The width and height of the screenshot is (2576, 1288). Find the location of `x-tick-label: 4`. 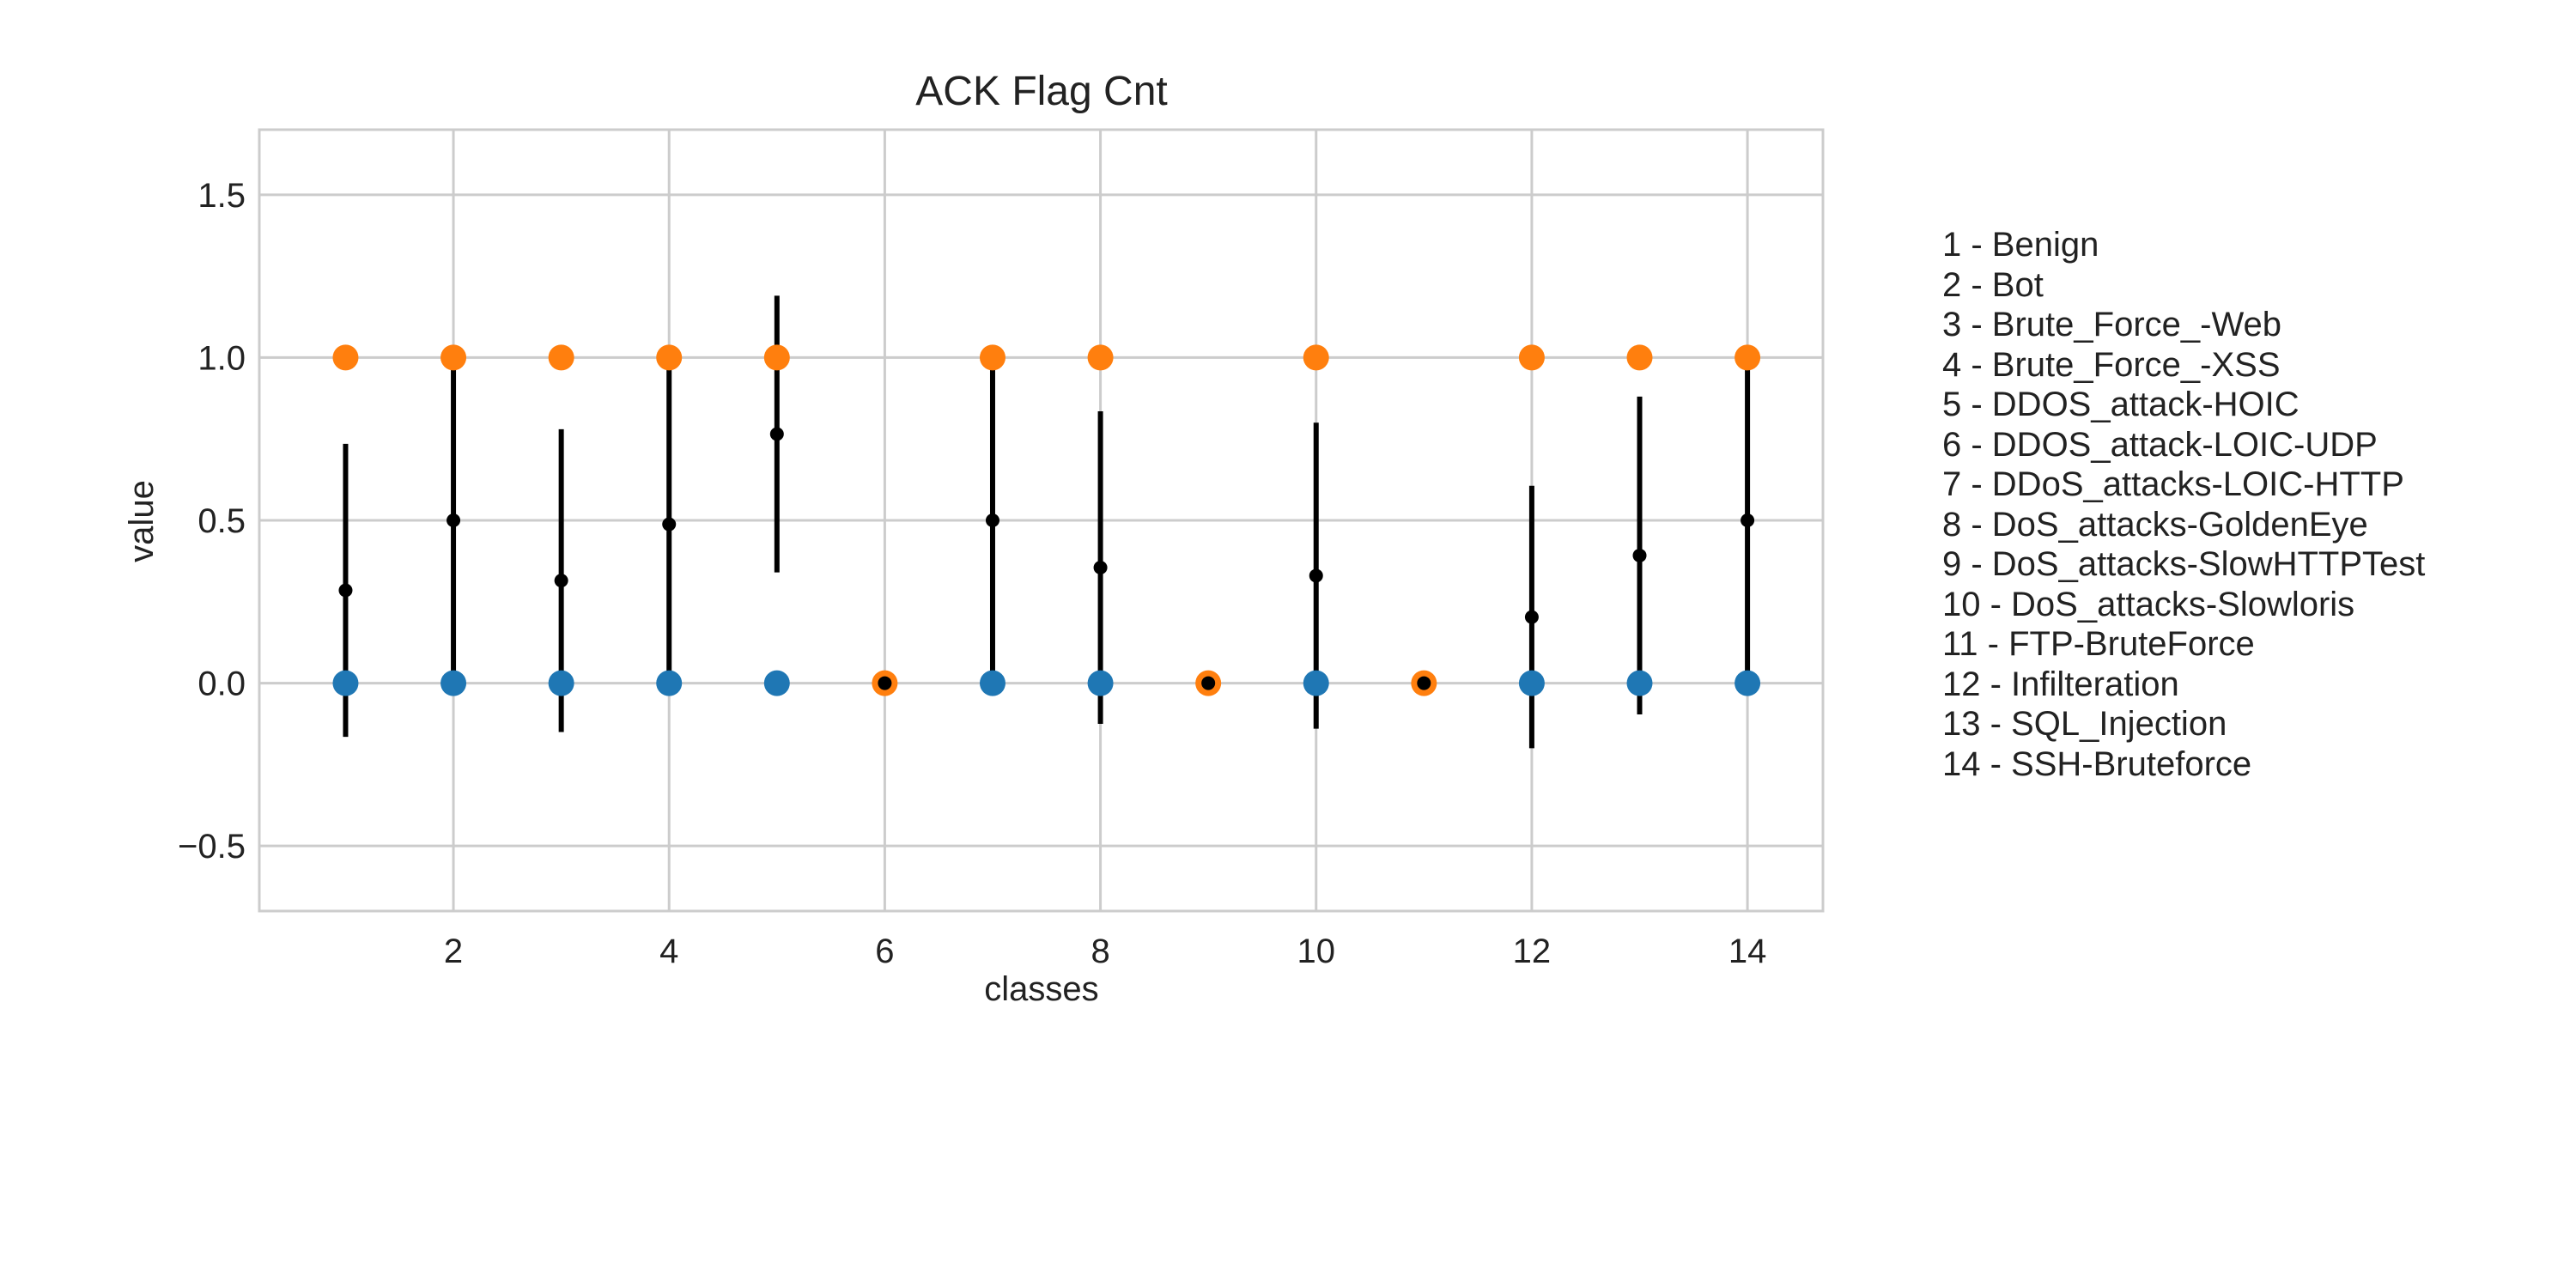

x-tick-label: 4 is located at coordinates (669, 951).